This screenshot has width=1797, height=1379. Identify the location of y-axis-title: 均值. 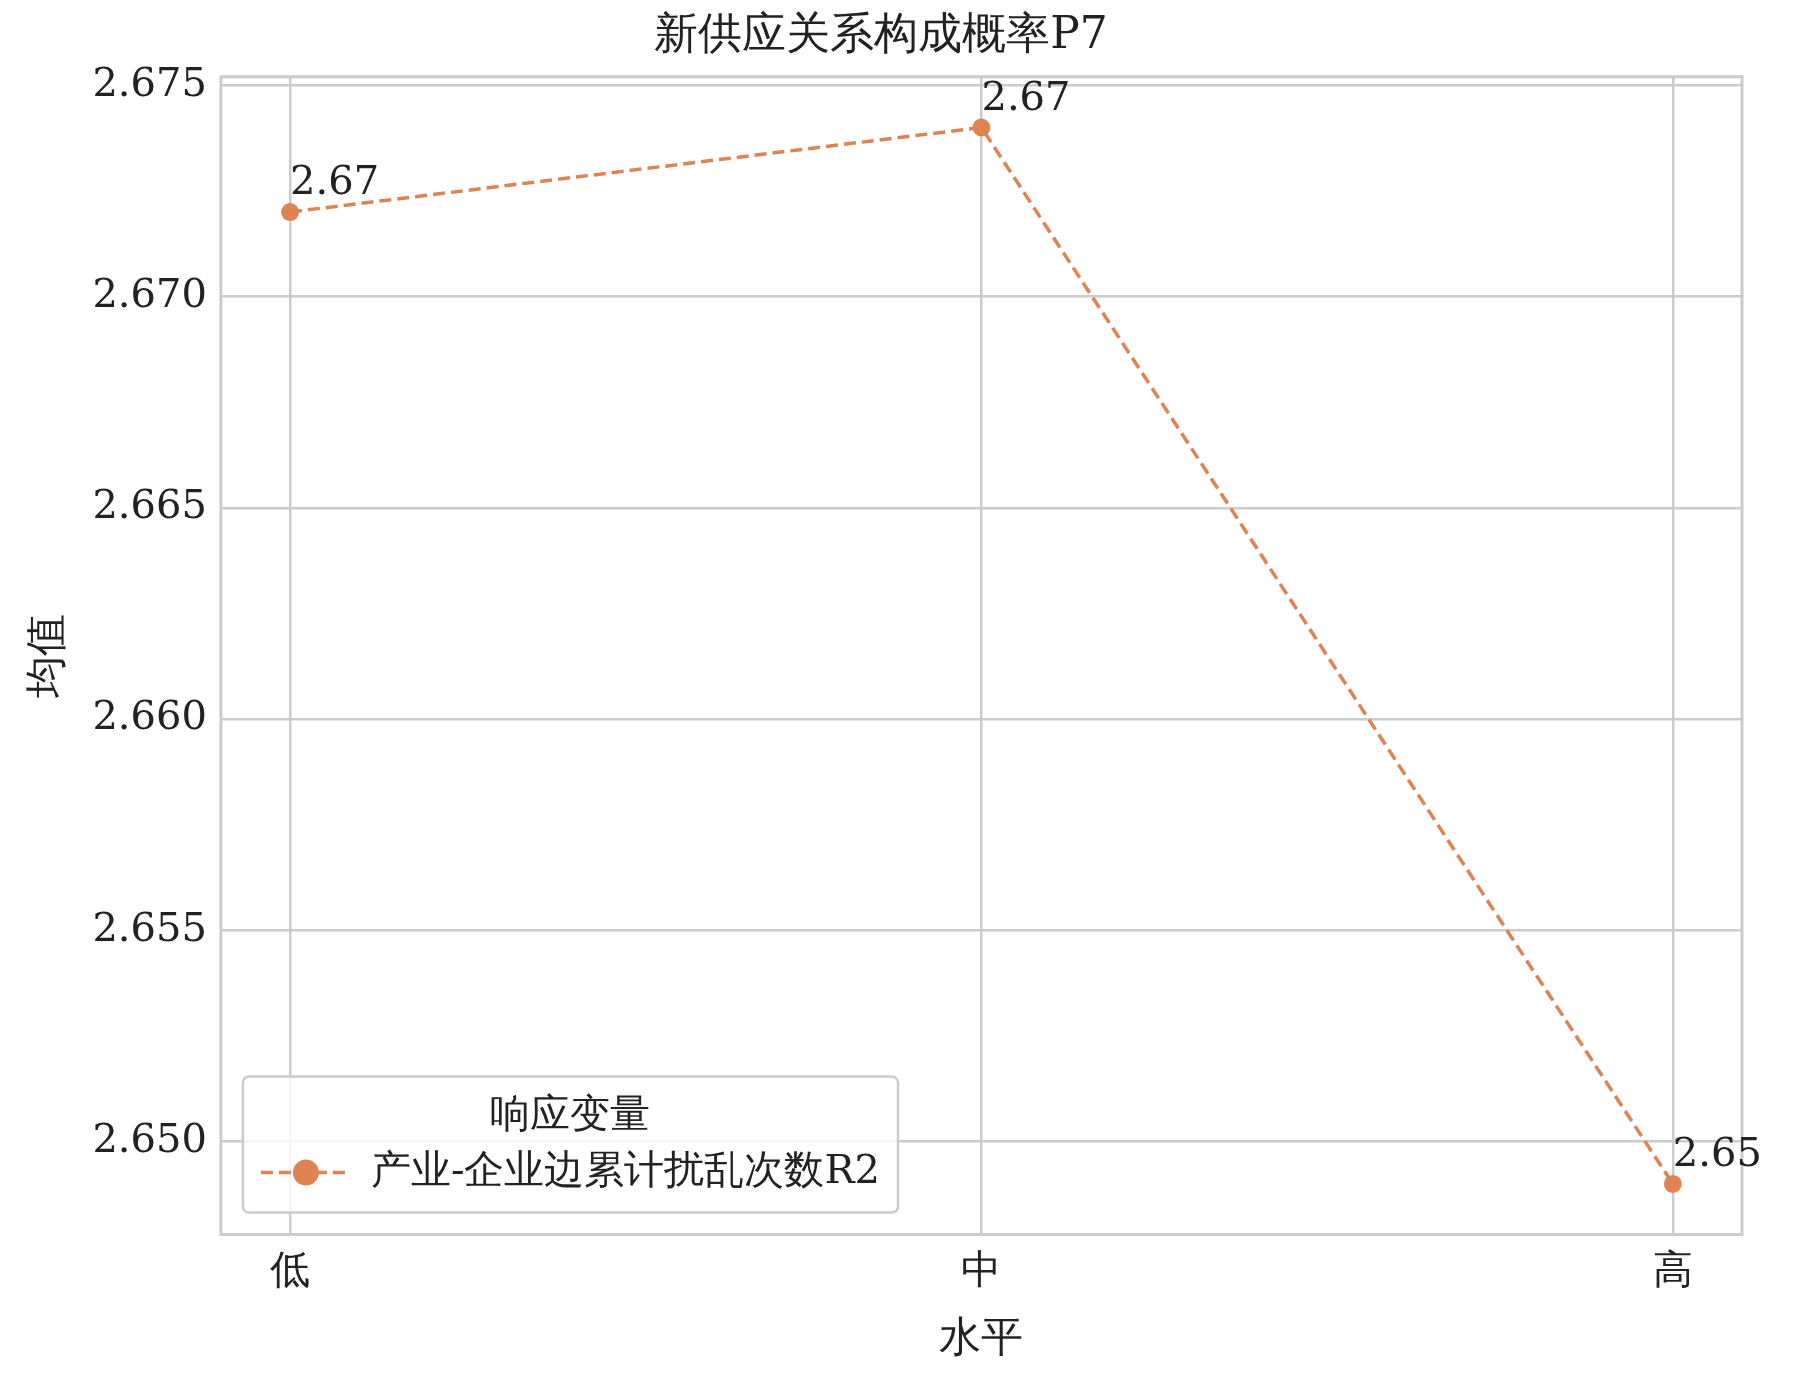
(46, 656).